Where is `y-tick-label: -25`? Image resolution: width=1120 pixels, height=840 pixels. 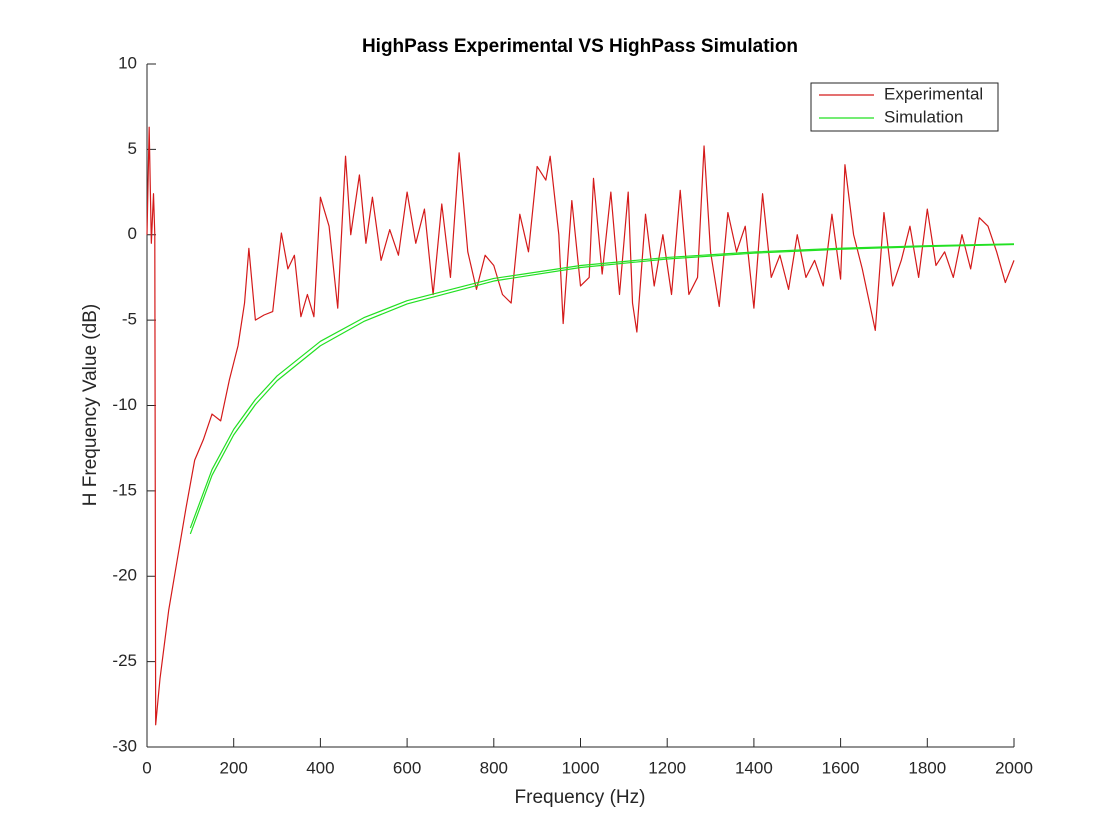 y-tick-label: -25 is located at coordinates (124, 660).